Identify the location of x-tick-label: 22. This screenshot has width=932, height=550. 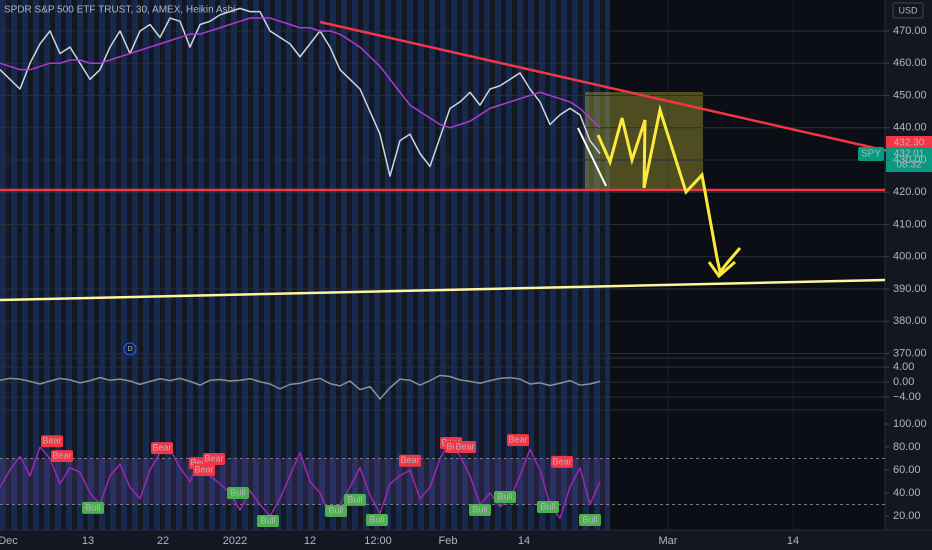
(163, 541).